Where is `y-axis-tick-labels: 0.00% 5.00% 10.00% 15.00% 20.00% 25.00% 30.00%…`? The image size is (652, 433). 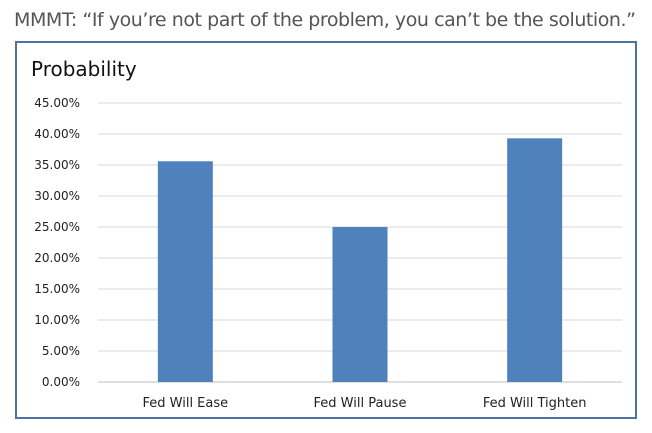
y-axis-tick-labels: 0.00% 5.00% 10.00% 15.00% 20.00% 25.00% 30.00%… is located at coordinates (57, 242).